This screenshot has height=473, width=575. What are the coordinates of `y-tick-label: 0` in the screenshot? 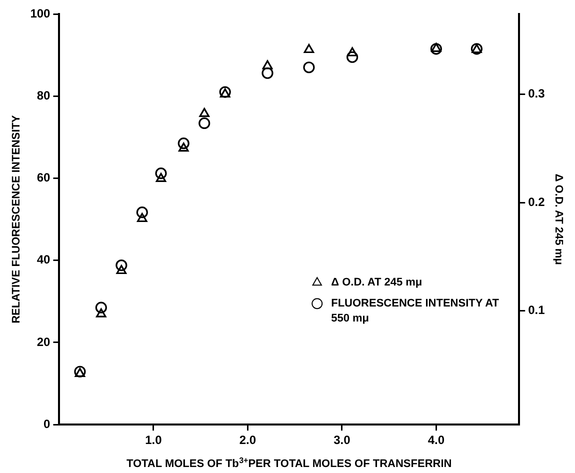 It's located at (47, 423).